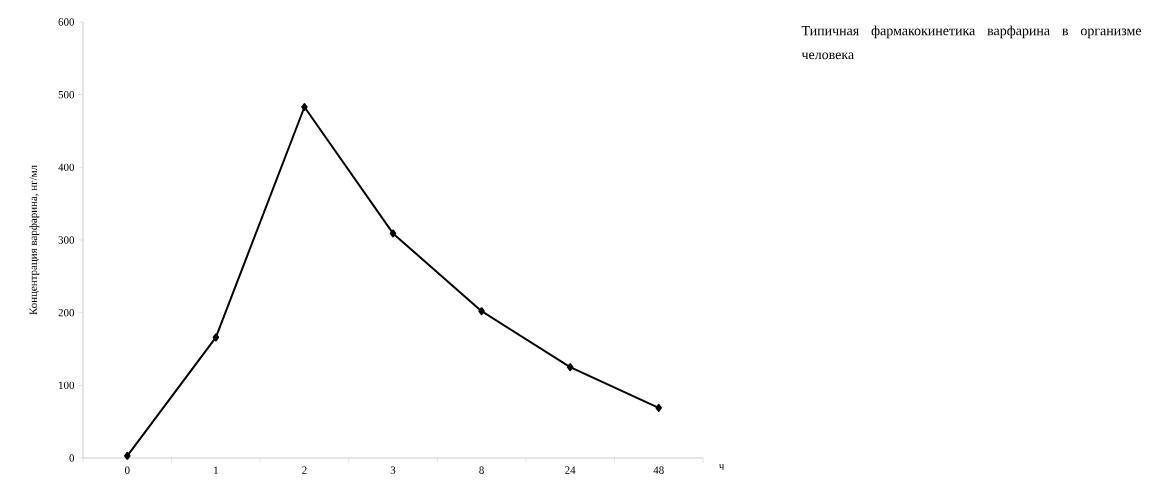  I want to click on y-tick-label: 600, so click(66, 22).